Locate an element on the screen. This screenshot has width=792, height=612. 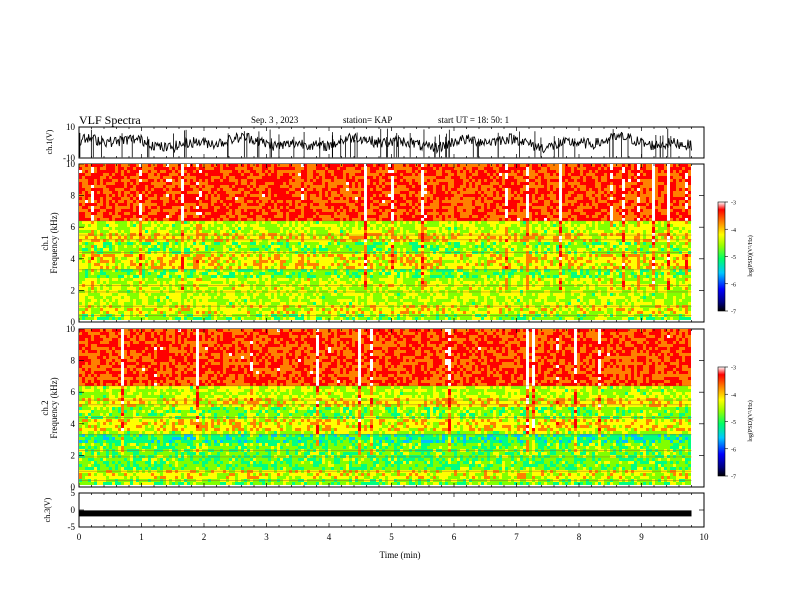
start-time-label: start UT = 18: 50: 1 is located at coordinates (473, 120).